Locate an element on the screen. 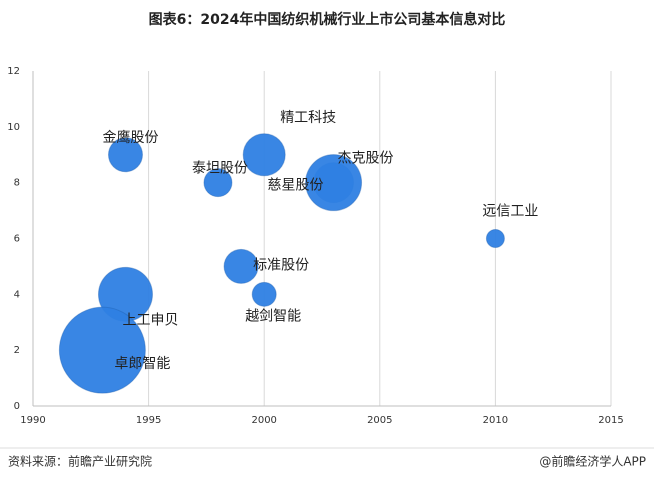 This screenshot has height=486, width=654. bubble-label: 金鹰股份 is located at coordinates (130, 138).